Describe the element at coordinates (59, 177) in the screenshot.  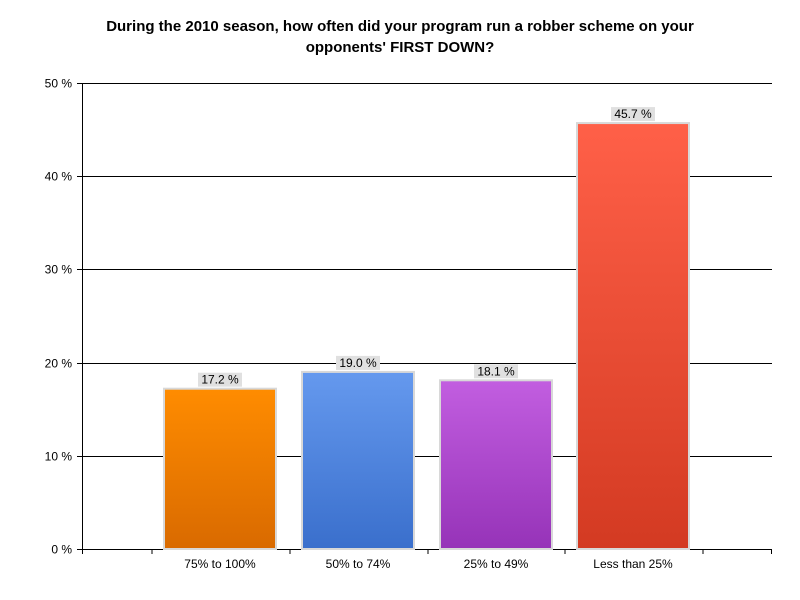
I see `y-tick-label: 40 %` at that location.